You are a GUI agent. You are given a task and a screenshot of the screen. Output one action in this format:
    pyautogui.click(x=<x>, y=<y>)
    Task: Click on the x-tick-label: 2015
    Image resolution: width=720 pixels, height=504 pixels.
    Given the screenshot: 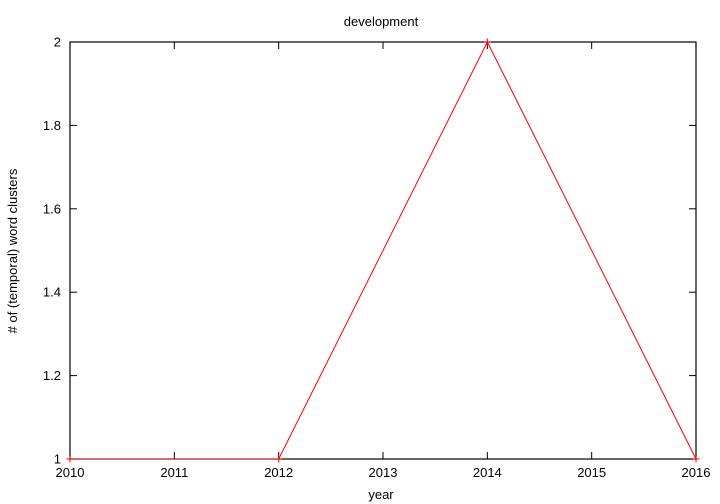 What is the action you would take?
    pyautogui.click(x=591, y=472)
    